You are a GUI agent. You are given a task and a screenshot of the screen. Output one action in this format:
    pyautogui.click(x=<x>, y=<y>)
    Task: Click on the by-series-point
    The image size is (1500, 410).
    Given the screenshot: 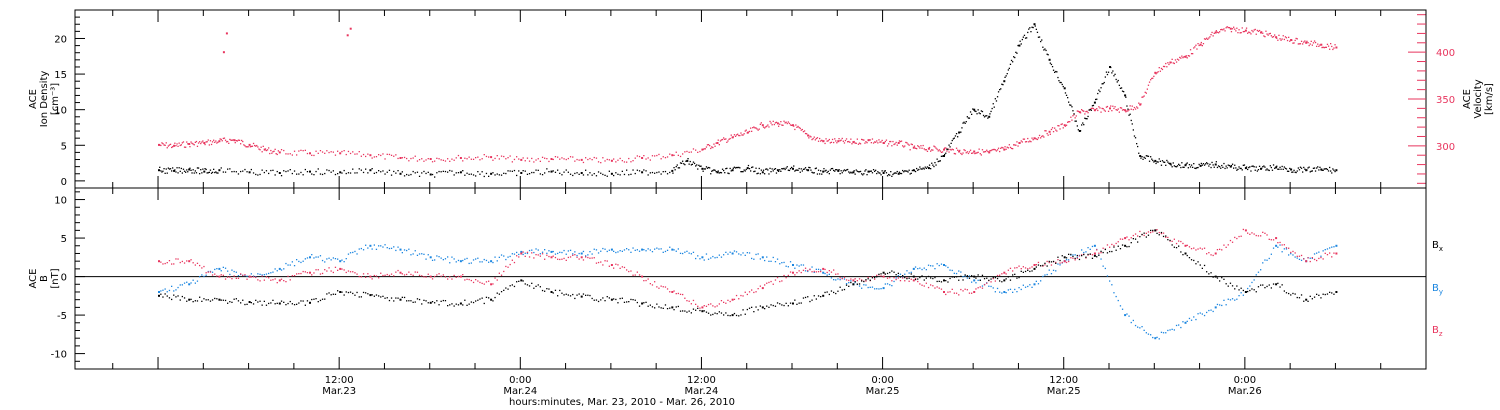 What is the action you would take?
    pyautogui.click(x=1215, y=307)
    